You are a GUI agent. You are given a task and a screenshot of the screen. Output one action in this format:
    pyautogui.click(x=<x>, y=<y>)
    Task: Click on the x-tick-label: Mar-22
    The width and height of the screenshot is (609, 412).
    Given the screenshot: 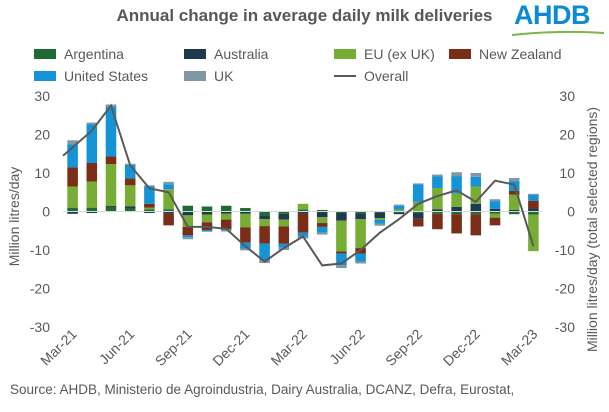 What is the action you would take?
    pyautogui.click(x=288, y=347)
    